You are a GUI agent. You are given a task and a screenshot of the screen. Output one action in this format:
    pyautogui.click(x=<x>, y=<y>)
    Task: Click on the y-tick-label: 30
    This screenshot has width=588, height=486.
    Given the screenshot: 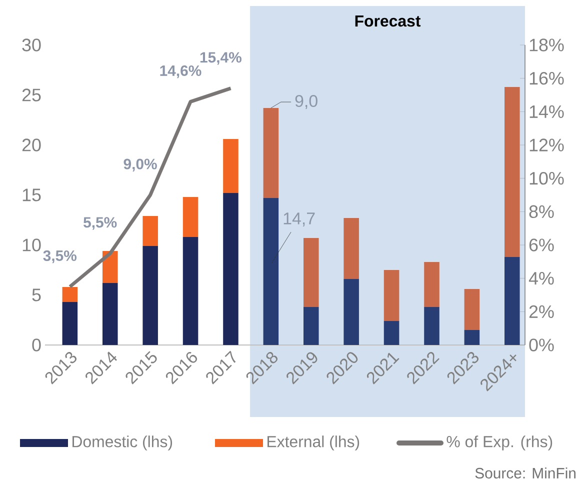 What is the action you would take?
    pyautogui.click(x=31, y=45)
    